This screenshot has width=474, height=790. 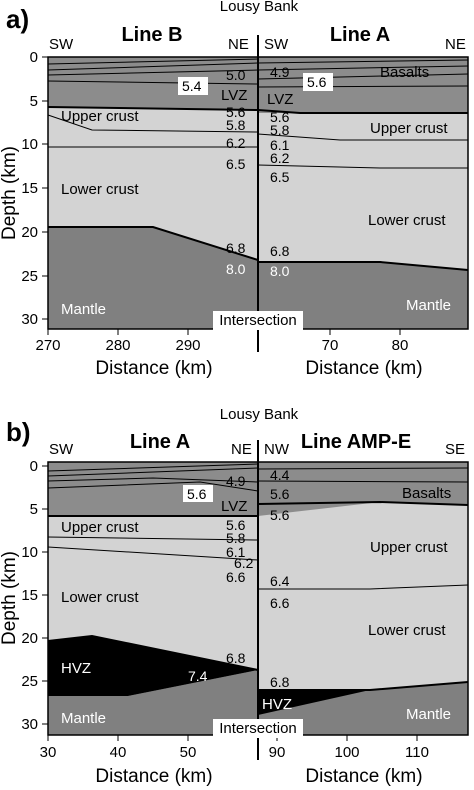 I want to click on panel-b-hvz-left-label: HVZ, so click(x=76, y=668).